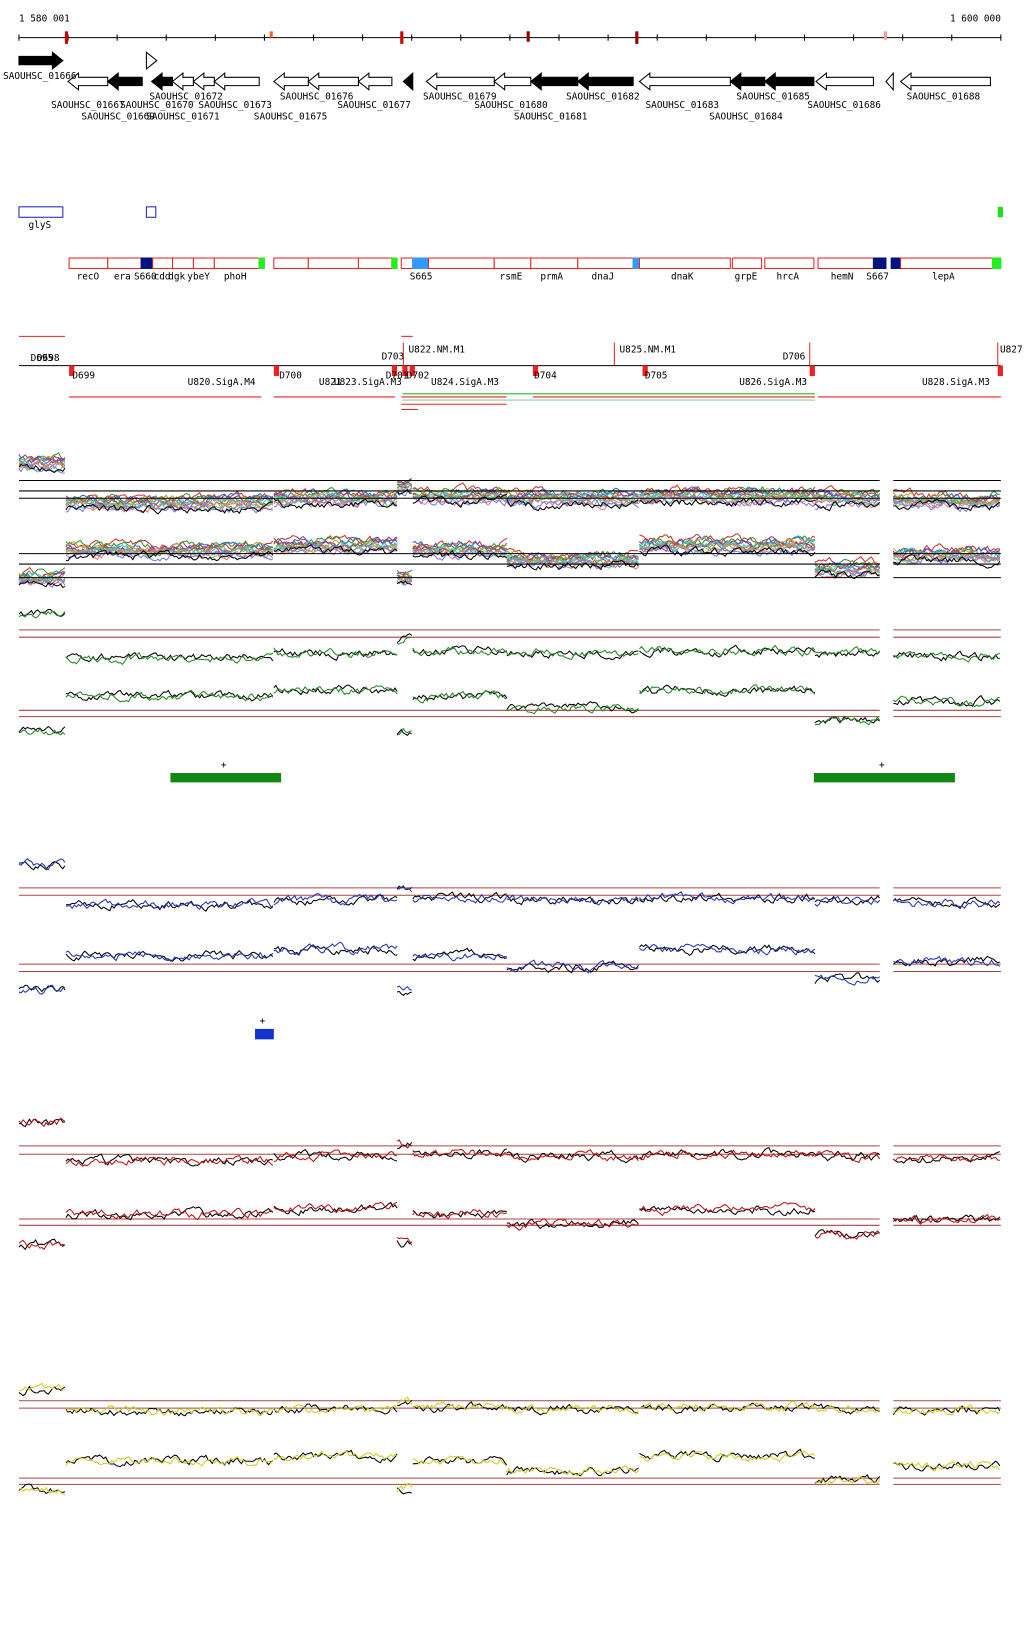  I want to click on annotation-label: recO, so click(88, 276).